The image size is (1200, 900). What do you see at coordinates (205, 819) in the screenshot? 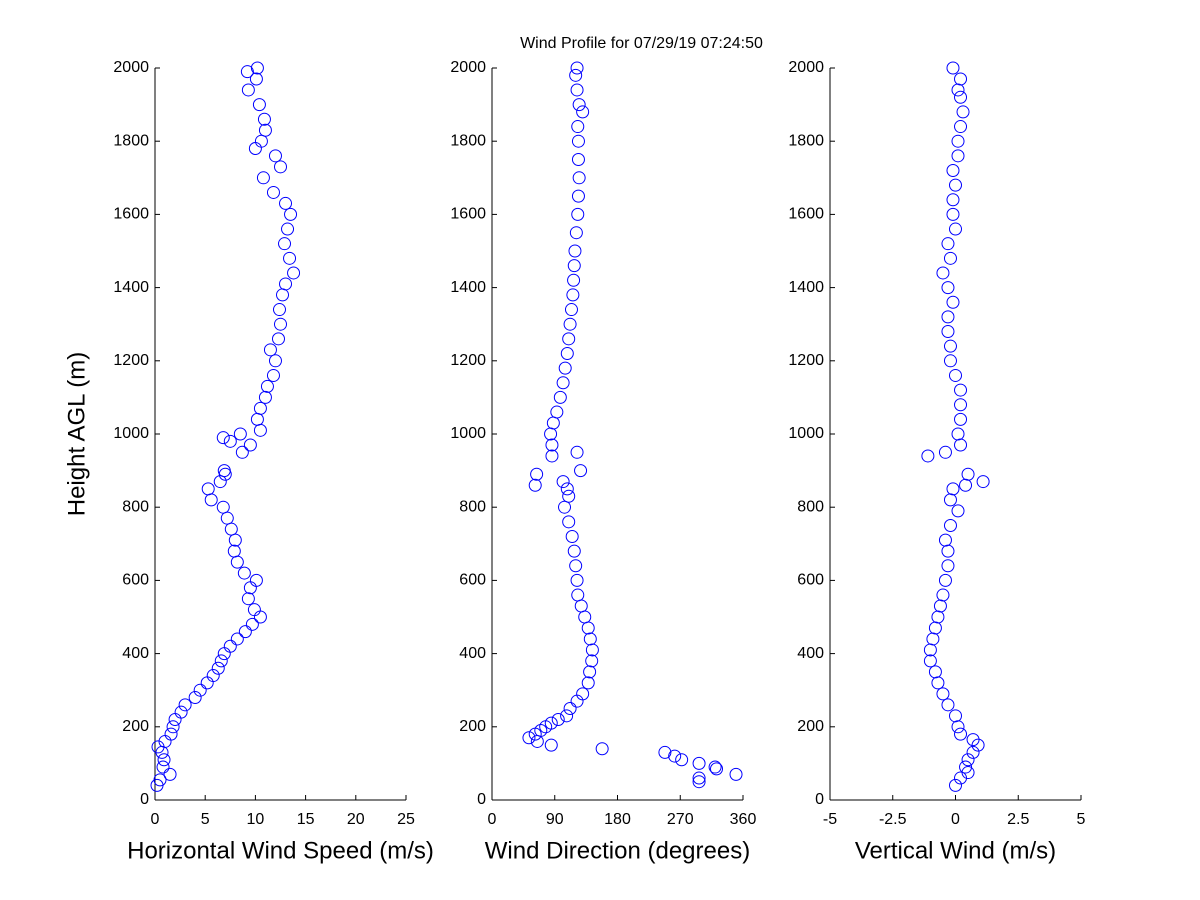
I see `x-tick-label: 5` at bounding box center [205, 819].